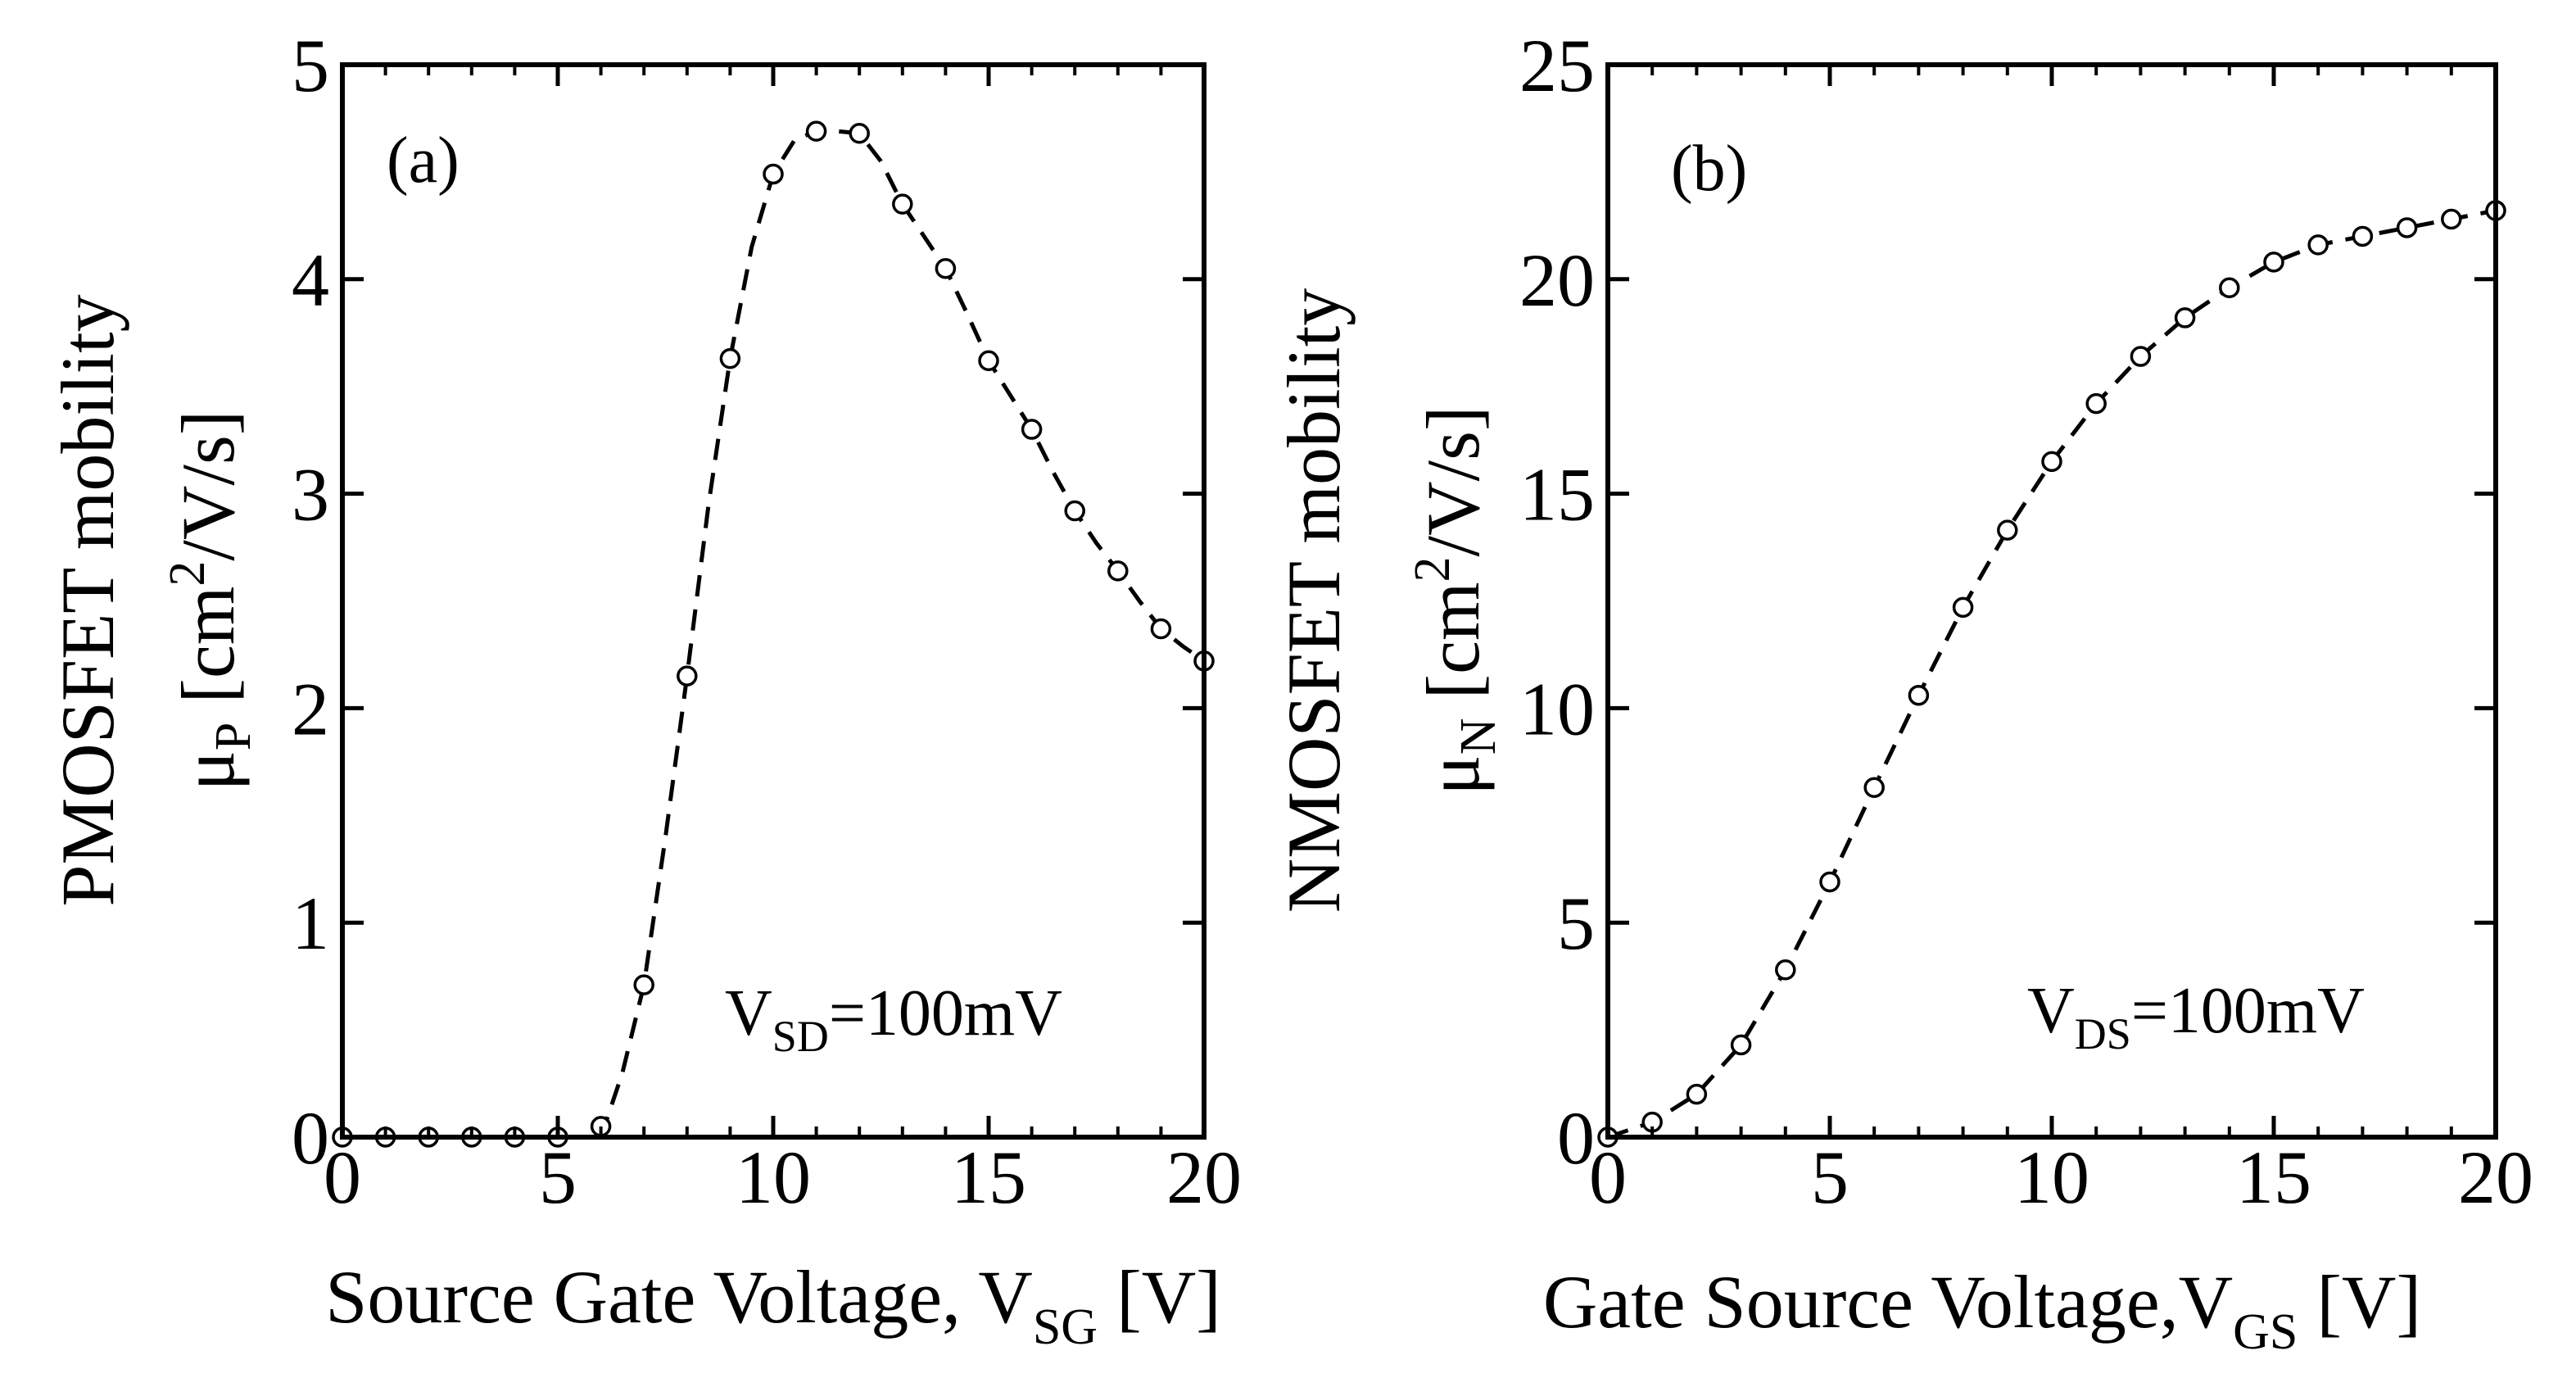 Image resolution: width=2576 pixels, height=1378 pixels. What do you see at coordinates (988, 1177) in the screenshot?
I see `panel-a-x-tick-label: 15` at bounding box center [988, 1177].